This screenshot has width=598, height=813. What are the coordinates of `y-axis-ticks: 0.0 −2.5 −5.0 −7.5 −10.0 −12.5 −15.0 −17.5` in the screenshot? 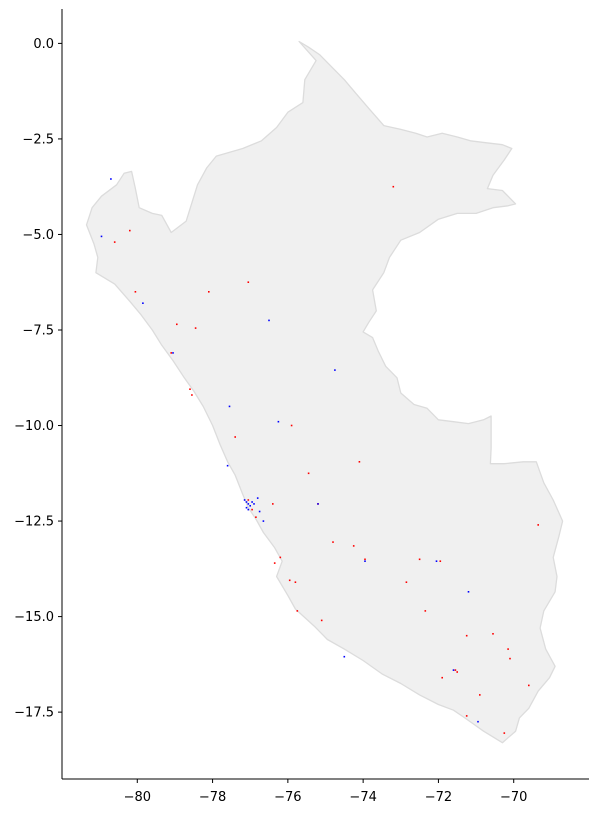 It's located at (38, 379).